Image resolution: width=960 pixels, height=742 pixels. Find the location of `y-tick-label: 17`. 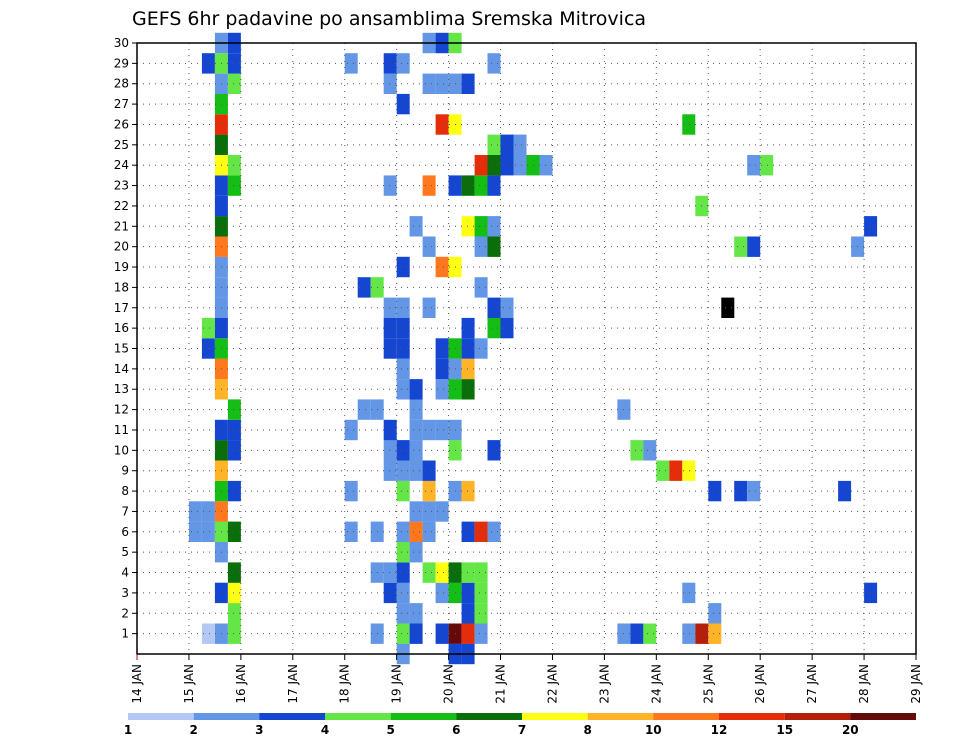

y-tick-label: 17 is located at coordinates (121, 308).